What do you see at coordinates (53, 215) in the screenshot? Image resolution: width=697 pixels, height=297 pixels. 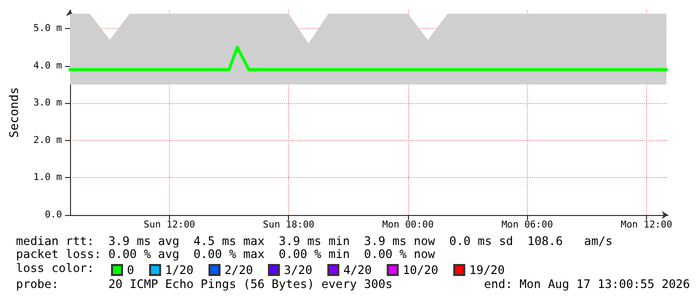 I see `y-tick-label: 0.0` at bounding box center [53, 215].